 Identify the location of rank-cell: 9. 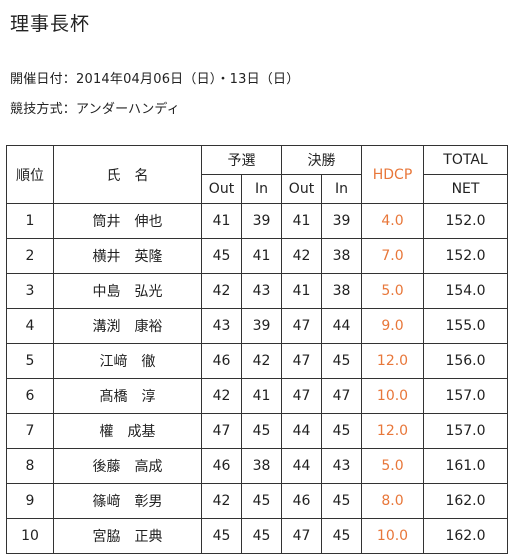
(30, 501).